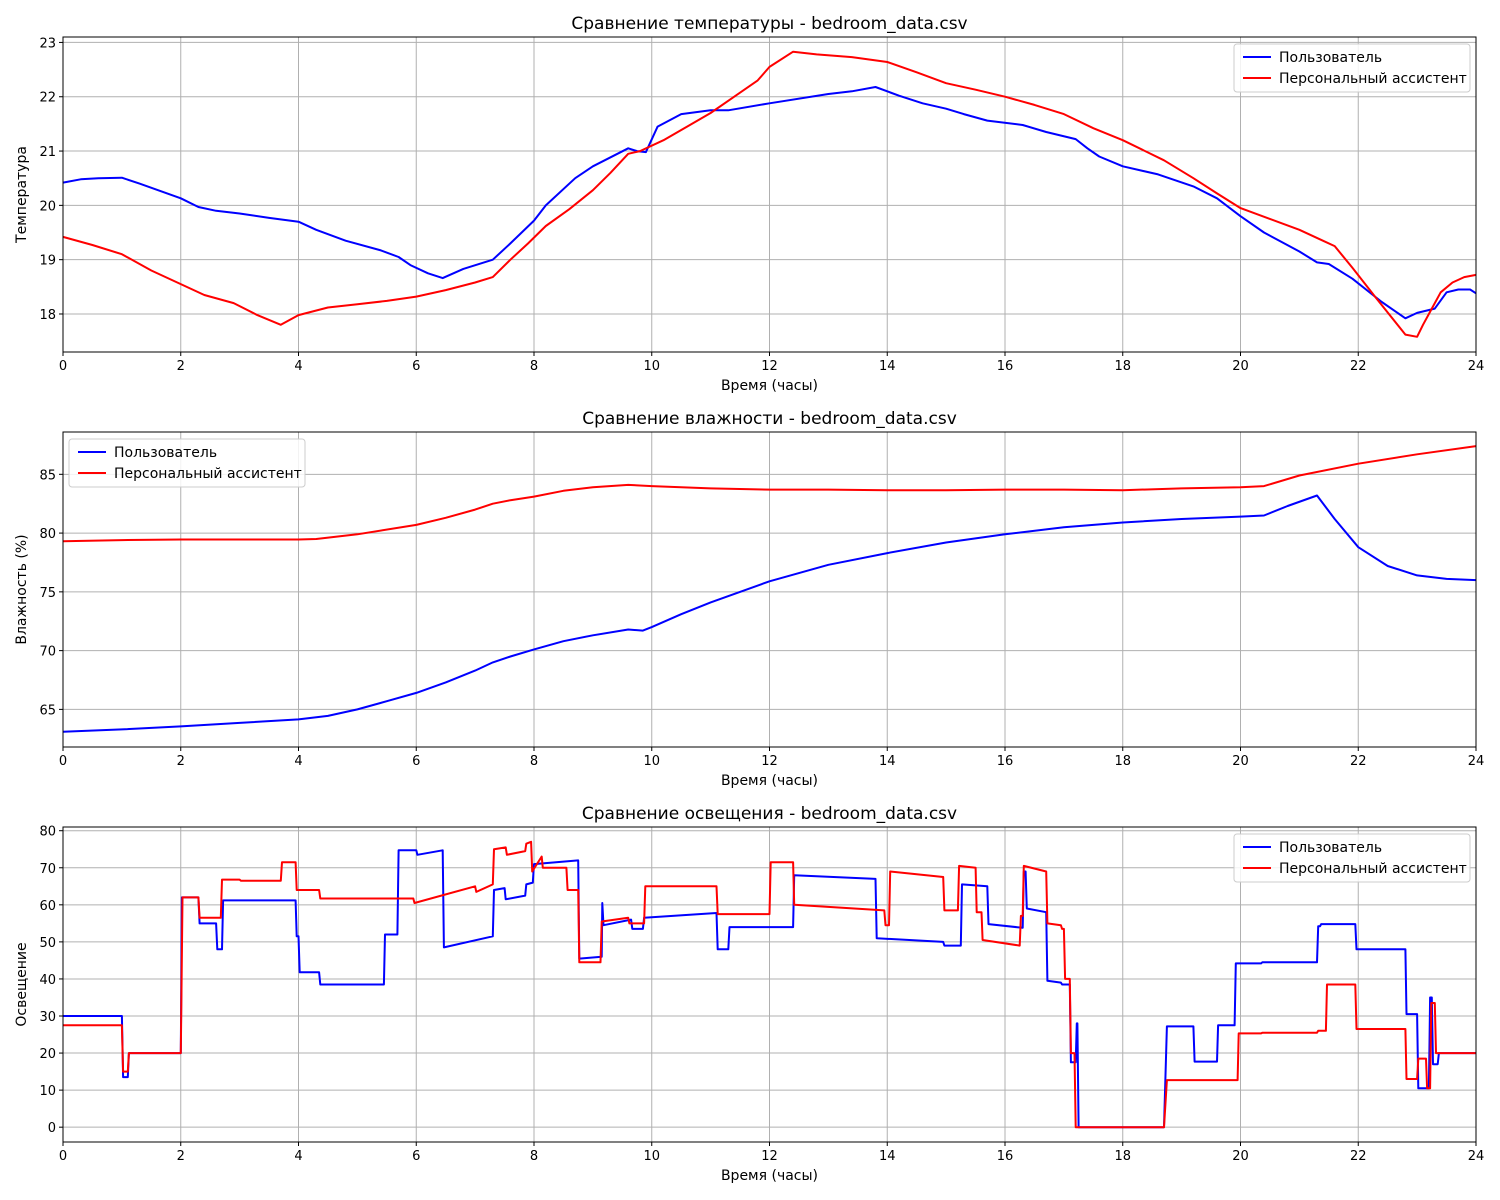  What do you see at coordinates (22, 589) in the screenshot?
I see `y-axis-label: Влажность (%)` at bounding box center [22, 589].